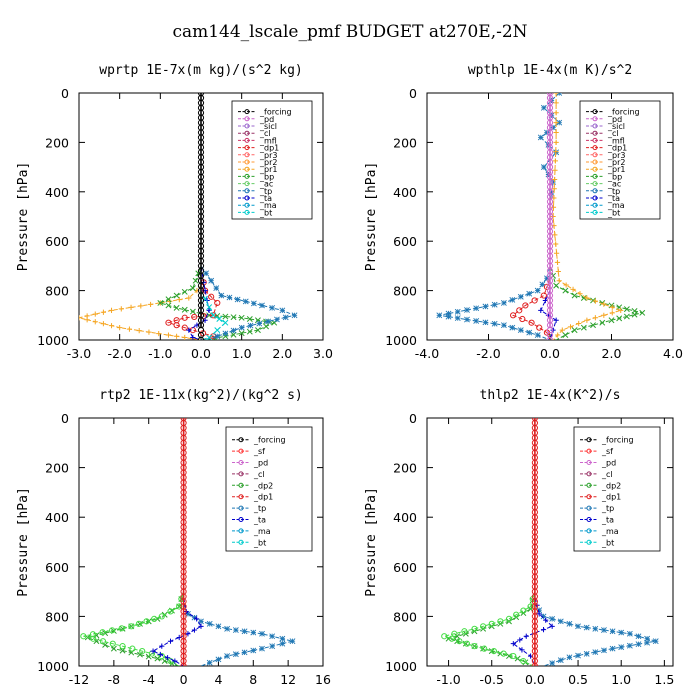 The width and height of the screenshot is (700, 700). What do you see at coordinates (611, 485) in the screenshot?
I see `legend-label: _dp2` at bounding box center [611, 485].